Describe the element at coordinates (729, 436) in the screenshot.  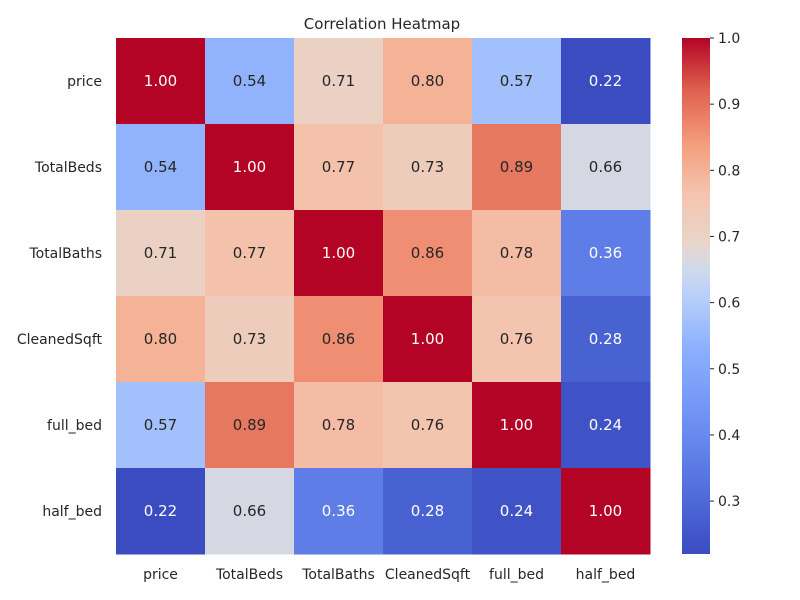
I see `colorbar-tick-label: 0.4` at that location.